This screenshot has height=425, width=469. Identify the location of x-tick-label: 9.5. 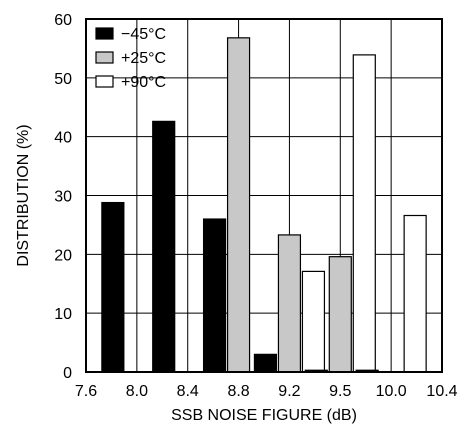
(340, 391).